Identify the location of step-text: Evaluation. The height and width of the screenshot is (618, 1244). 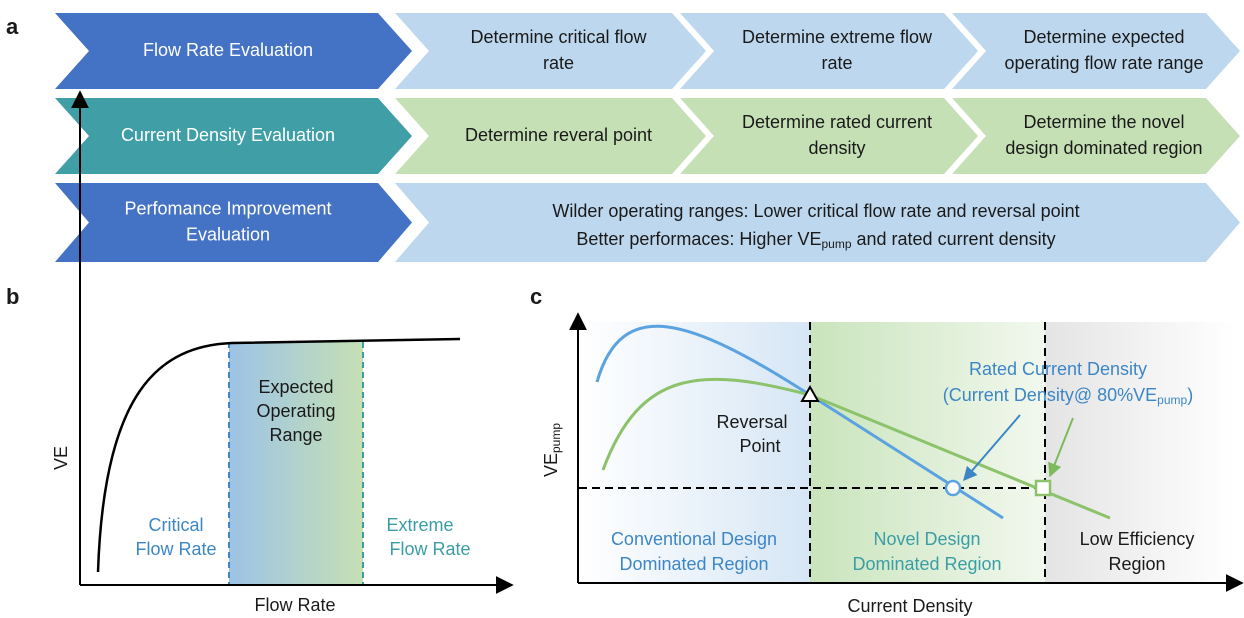
(228, 234).